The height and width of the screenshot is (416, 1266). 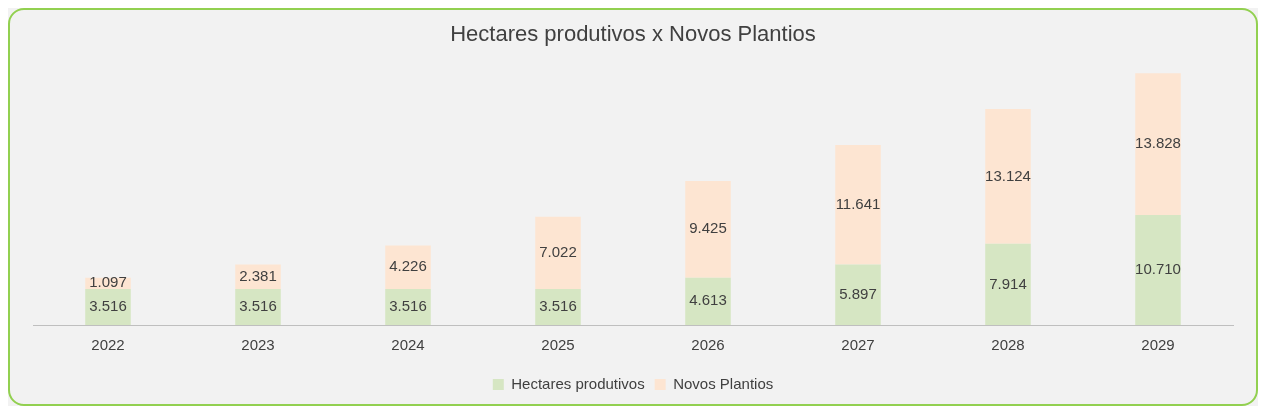 I want to click on data-label: 4.613, so click(x=708, y=300).